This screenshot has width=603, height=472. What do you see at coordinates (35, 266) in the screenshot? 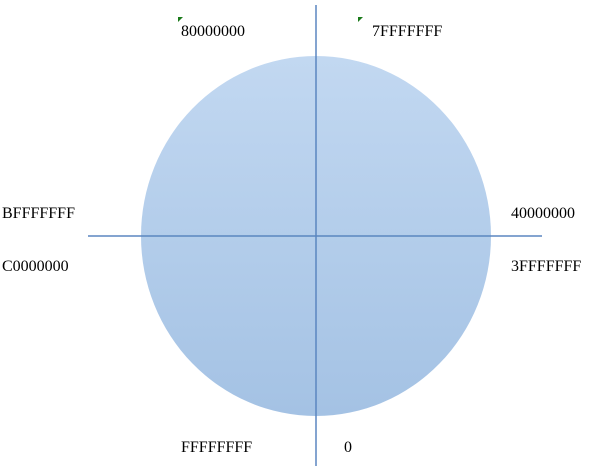
I see `label-left-lower: C0000000` at bounding box center [35, 266].